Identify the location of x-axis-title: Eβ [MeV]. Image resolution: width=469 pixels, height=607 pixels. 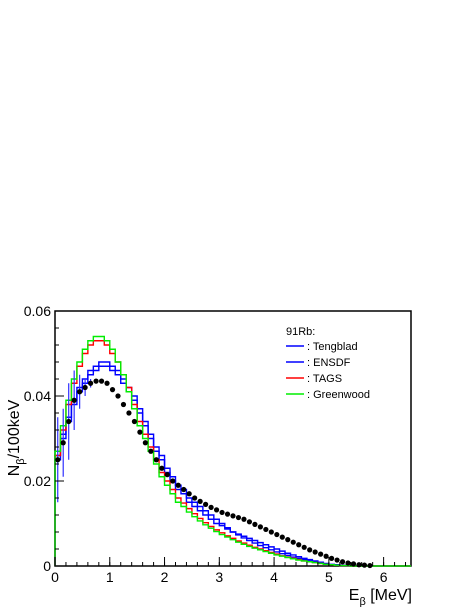
(380, 597).